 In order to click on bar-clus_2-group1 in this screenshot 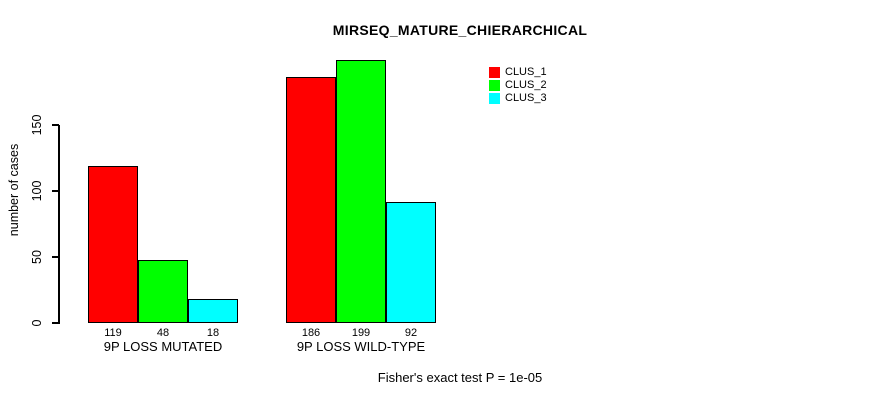, I will do `click(163, 291)`.